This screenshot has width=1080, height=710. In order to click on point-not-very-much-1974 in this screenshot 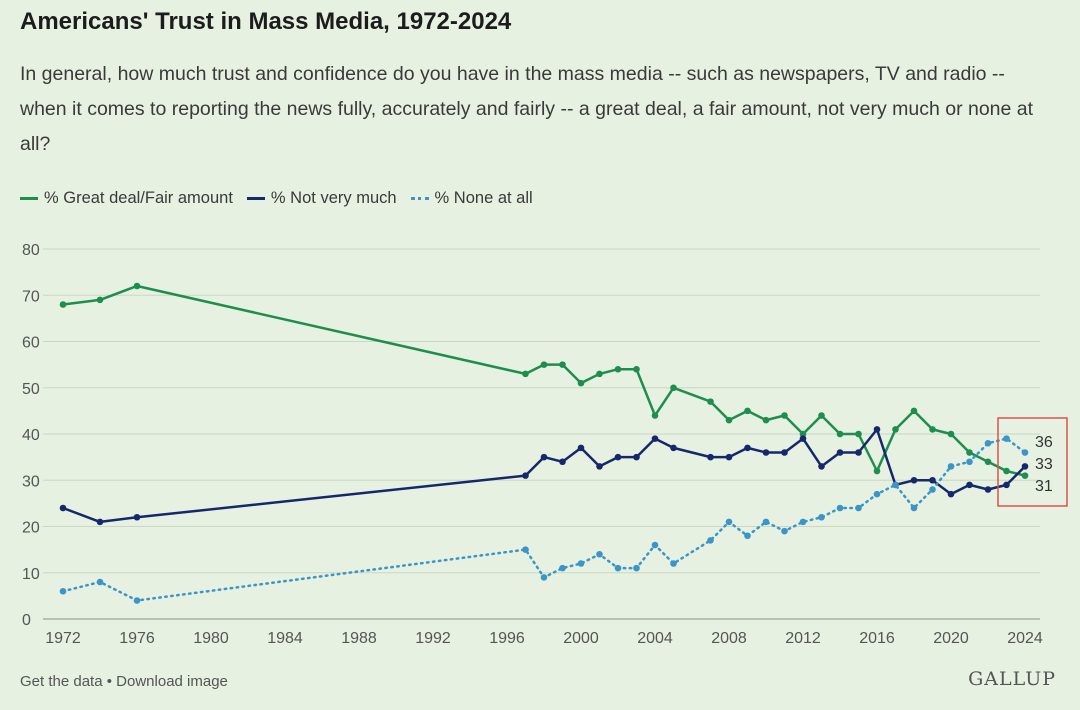, I will do `click(100, 522)`.